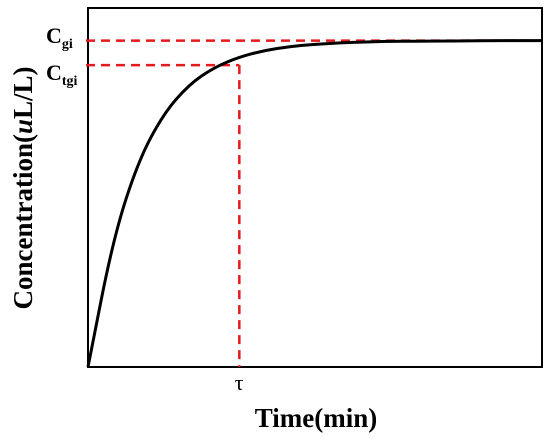  What do you see at coordinates (239, 382) in the screenshot?
I see `tau-label: τ` at bounding box center [239, 382].